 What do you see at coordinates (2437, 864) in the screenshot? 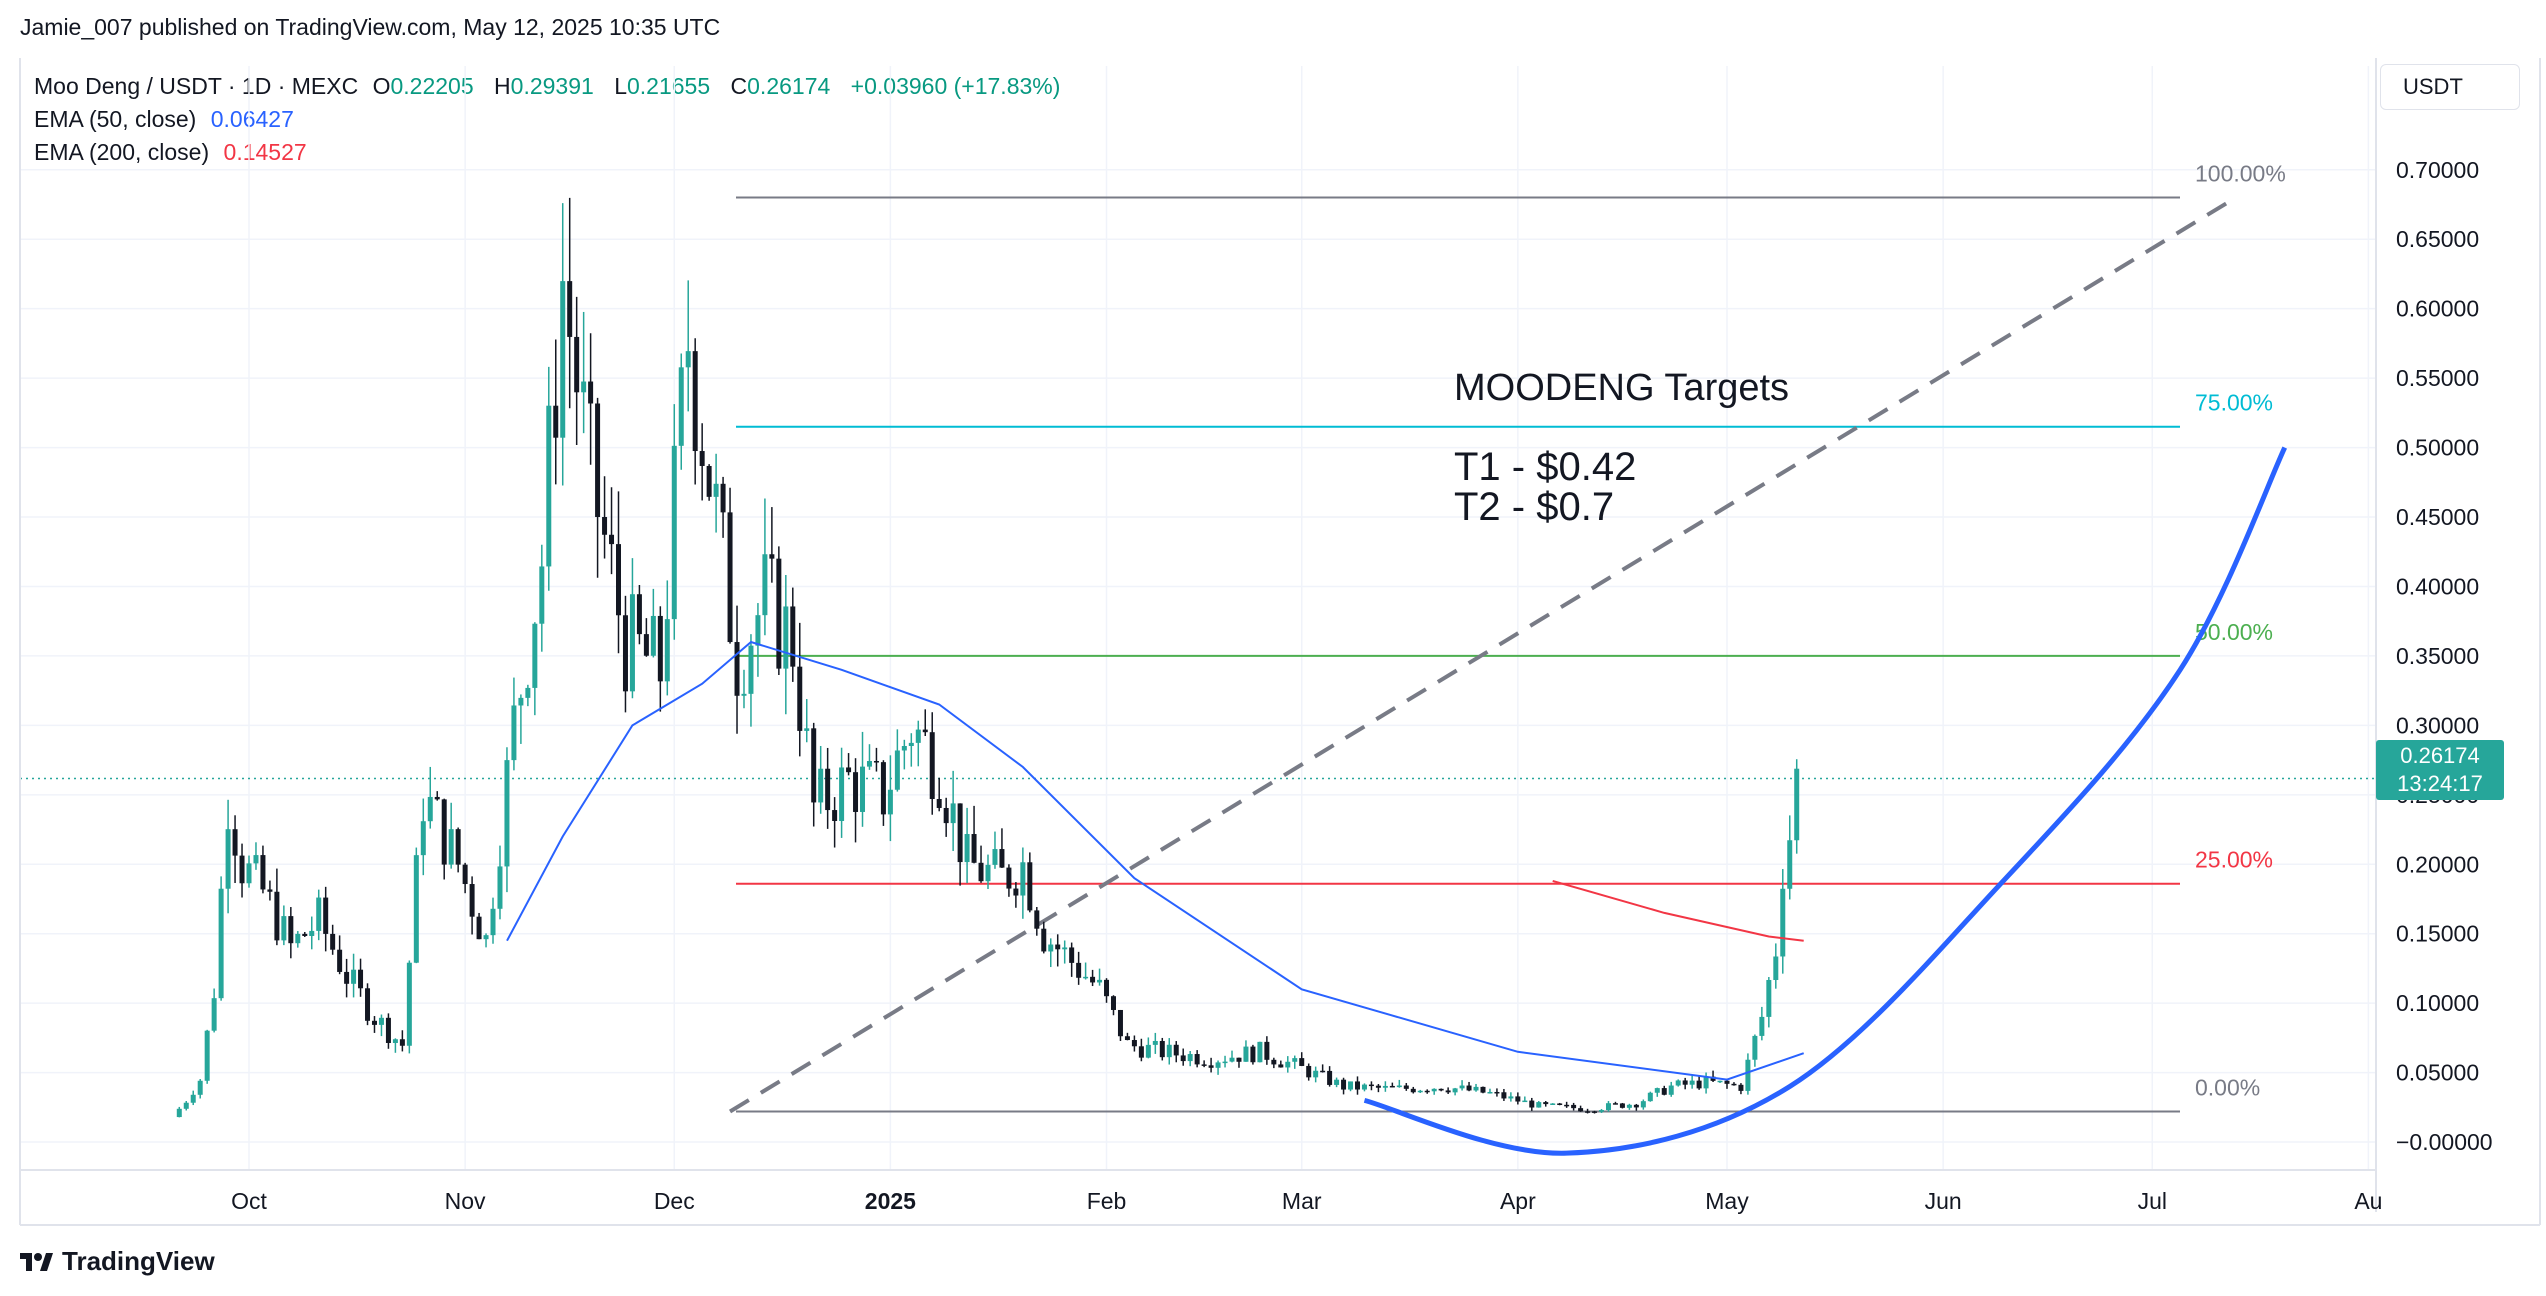
I see `price-tick-label: 0.20000` at bounding box center [2437, 864].